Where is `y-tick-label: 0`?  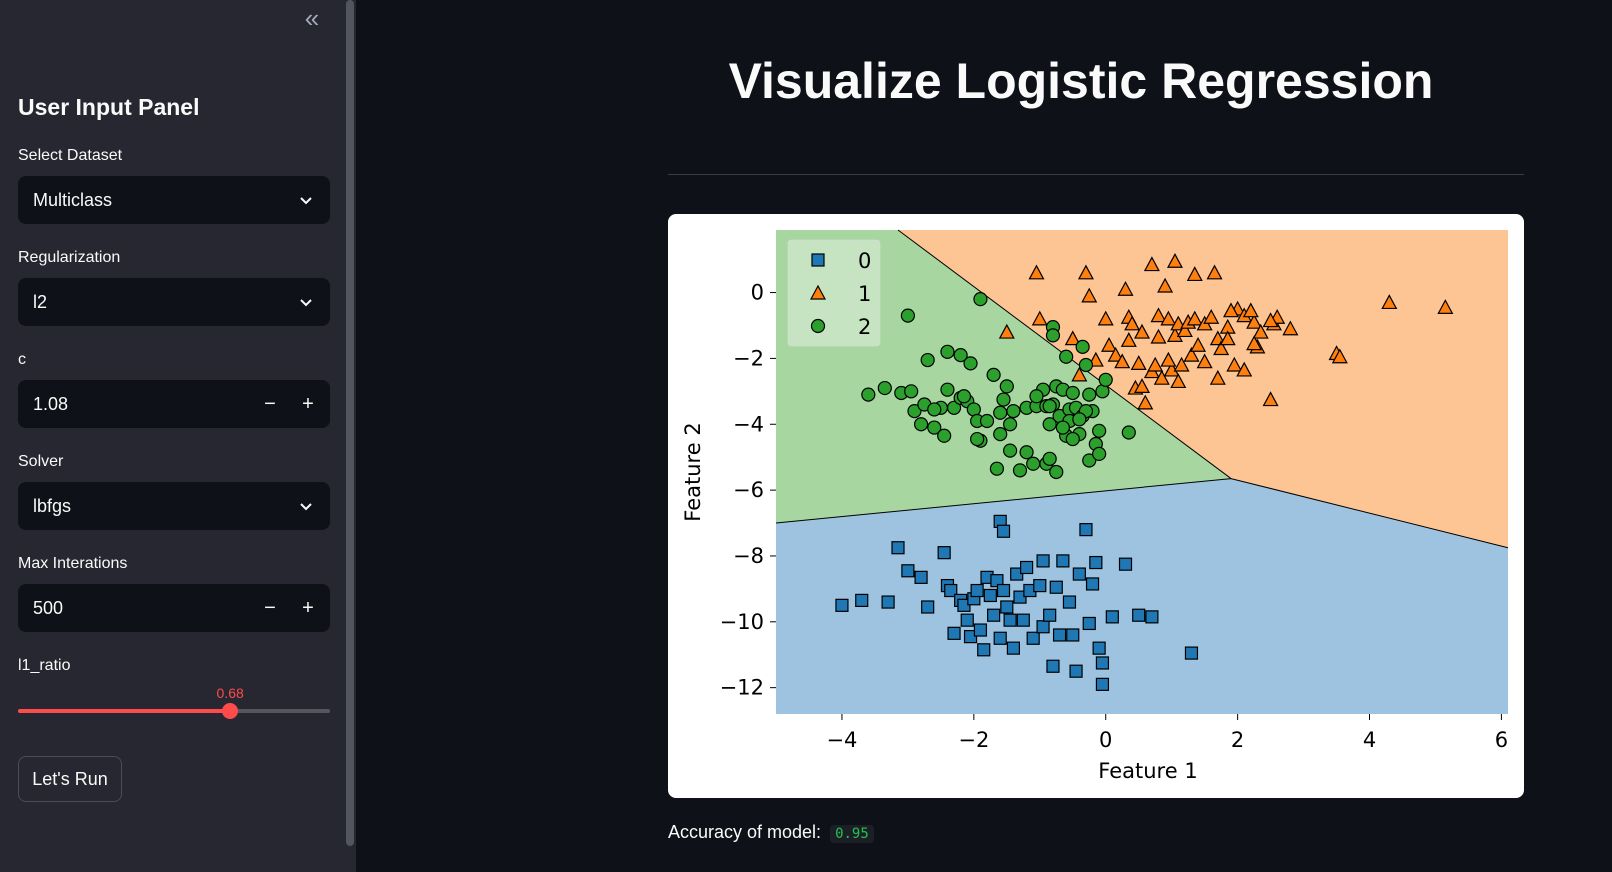
y-tick-label: 0 is located at coordinates (757, 293).